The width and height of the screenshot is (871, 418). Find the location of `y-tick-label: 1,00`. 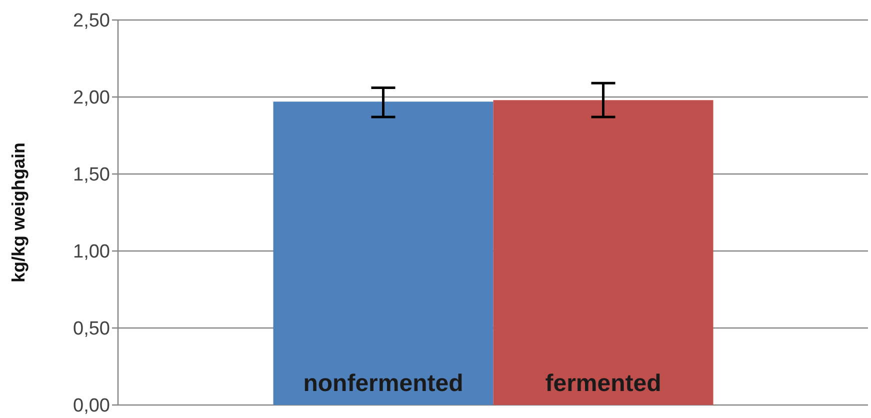

y-tick-label: 1,00 is located at coordinates (91, 252).